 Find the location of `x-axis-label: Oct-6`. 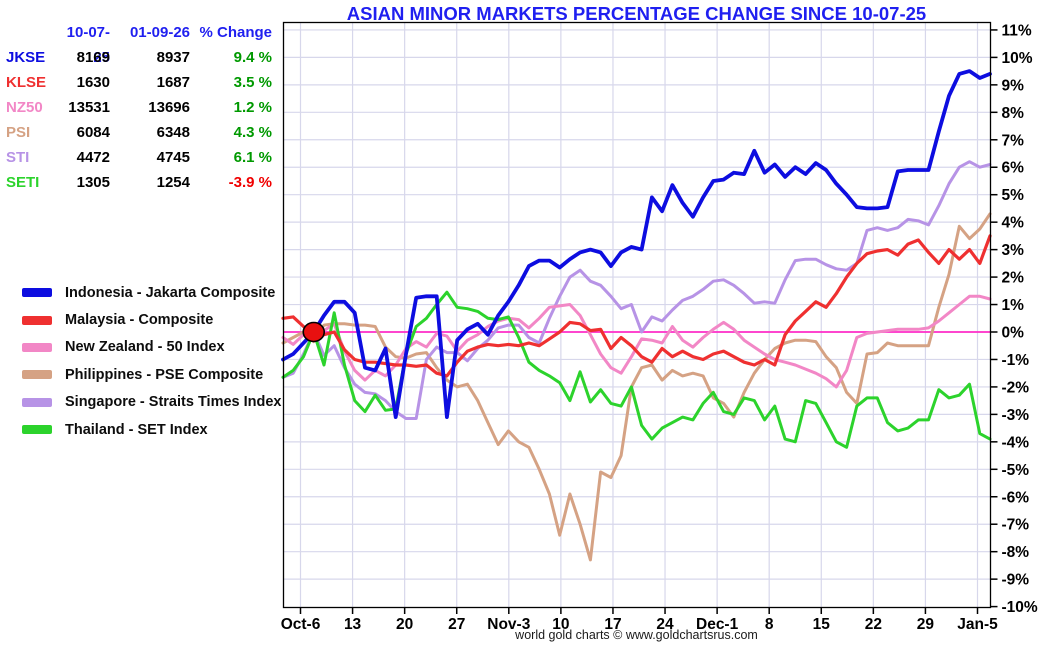

x-axis-label: Oct-6 is located at coordinates (301, 624).